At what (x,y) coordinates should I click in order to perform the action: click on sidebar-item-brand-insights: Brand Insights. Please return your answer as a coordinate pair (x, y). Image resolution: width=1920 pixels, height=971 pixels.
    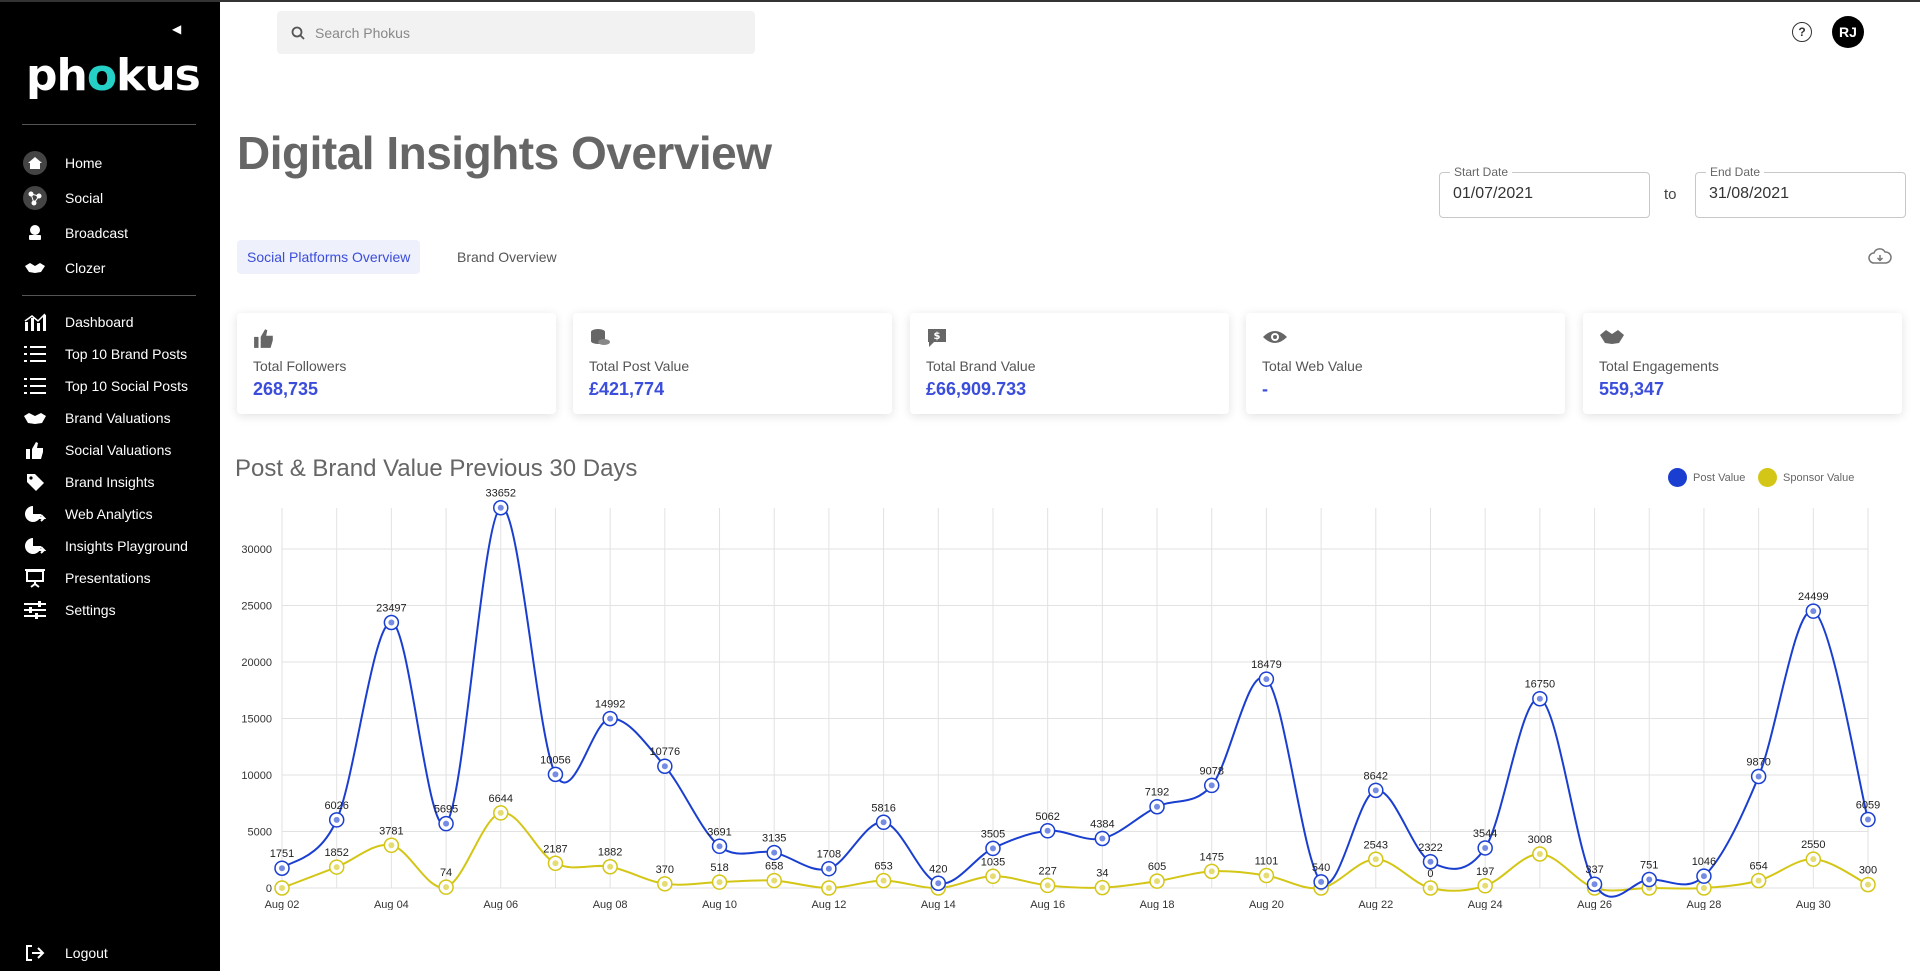
    Looking at the image, I should click on (87, 482).